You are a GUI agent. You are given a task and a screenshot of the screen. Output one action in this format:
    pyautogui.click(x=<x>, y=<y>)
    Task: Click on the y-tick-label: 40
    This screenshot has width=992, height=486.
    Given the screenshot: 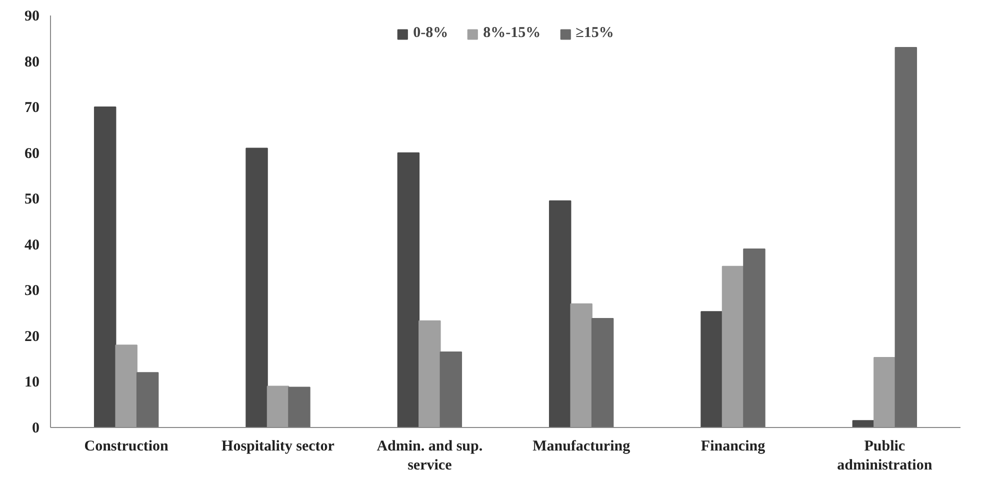 What is the action you would take?
    pyautogui.click(x=32, y=245)
    